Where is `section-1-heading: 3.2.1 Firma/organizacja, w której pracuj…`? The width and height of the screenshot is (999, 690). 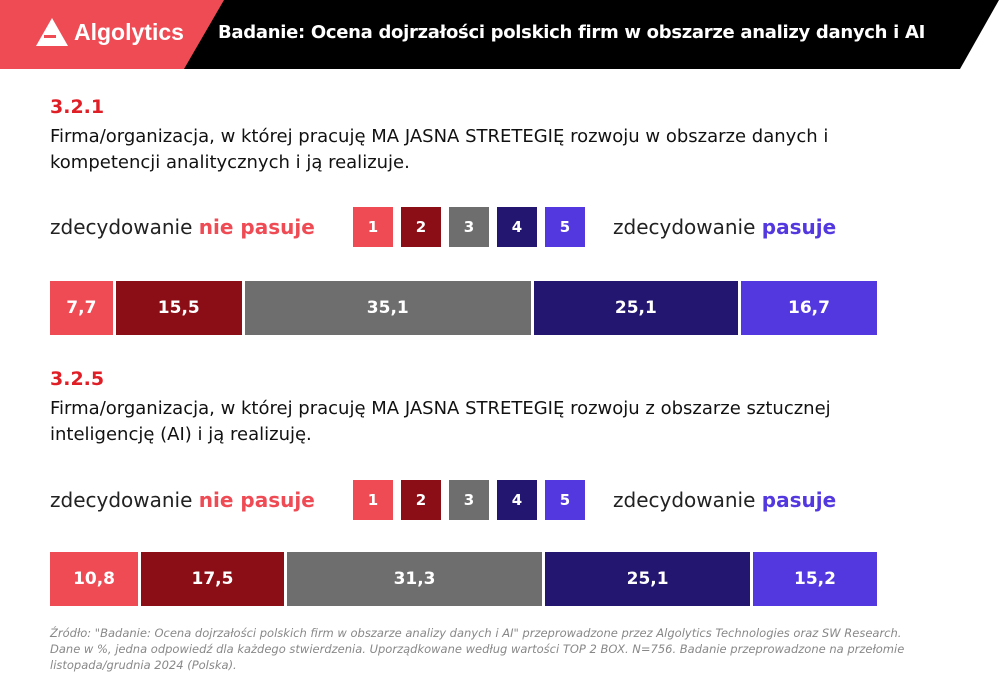
section-1-heading: 3.2.1 Firma/organizacja, w której pracuj… is located at coordinates (490, 136).